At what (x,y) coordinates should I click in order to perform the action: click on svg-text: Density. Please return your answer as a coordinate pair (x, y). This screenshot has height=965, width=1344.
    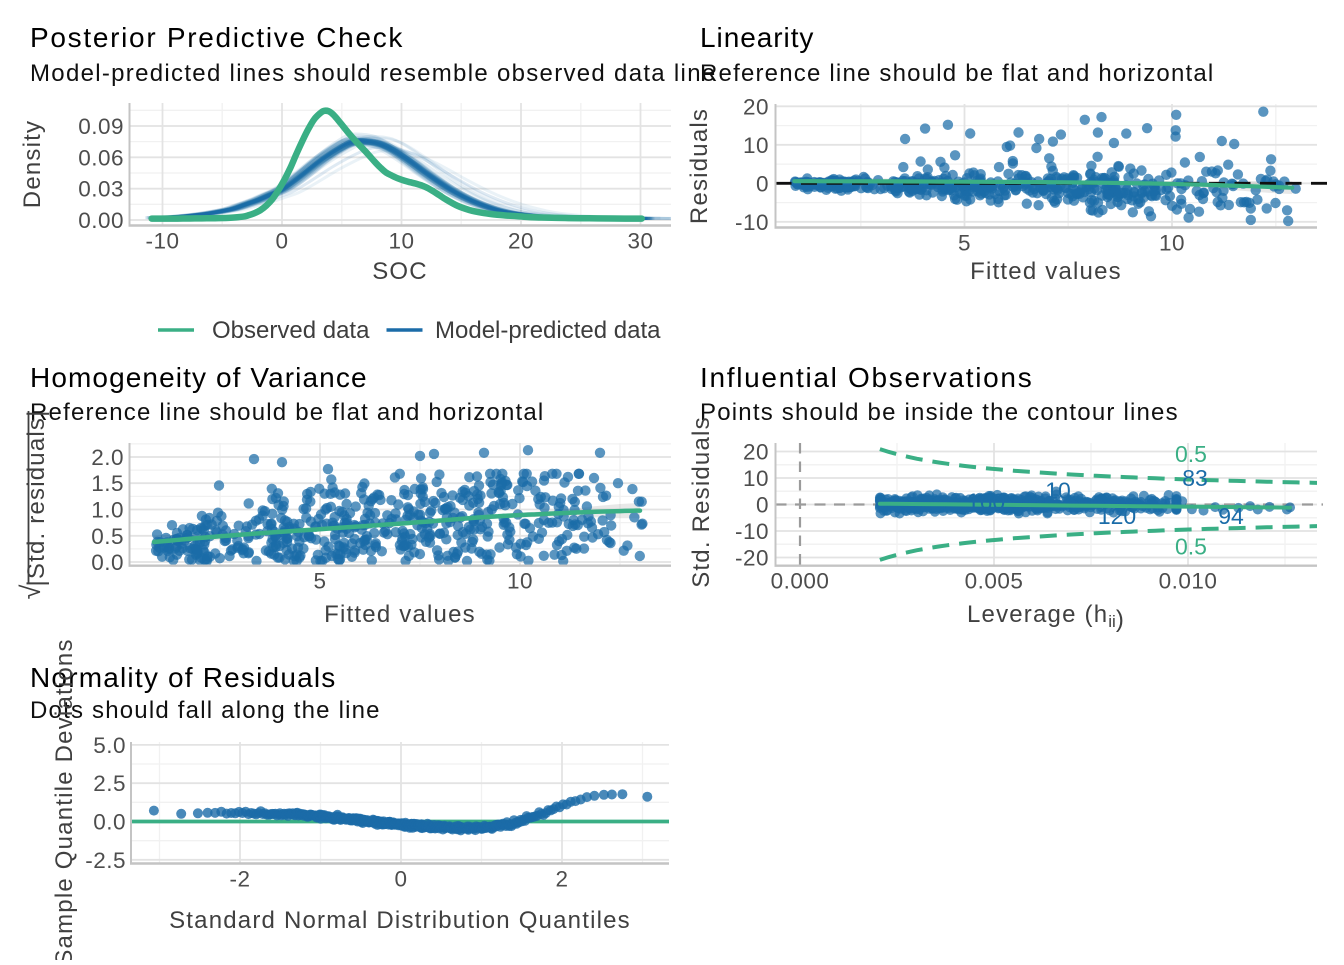
    Looking at the image, I should click on (32, 164).